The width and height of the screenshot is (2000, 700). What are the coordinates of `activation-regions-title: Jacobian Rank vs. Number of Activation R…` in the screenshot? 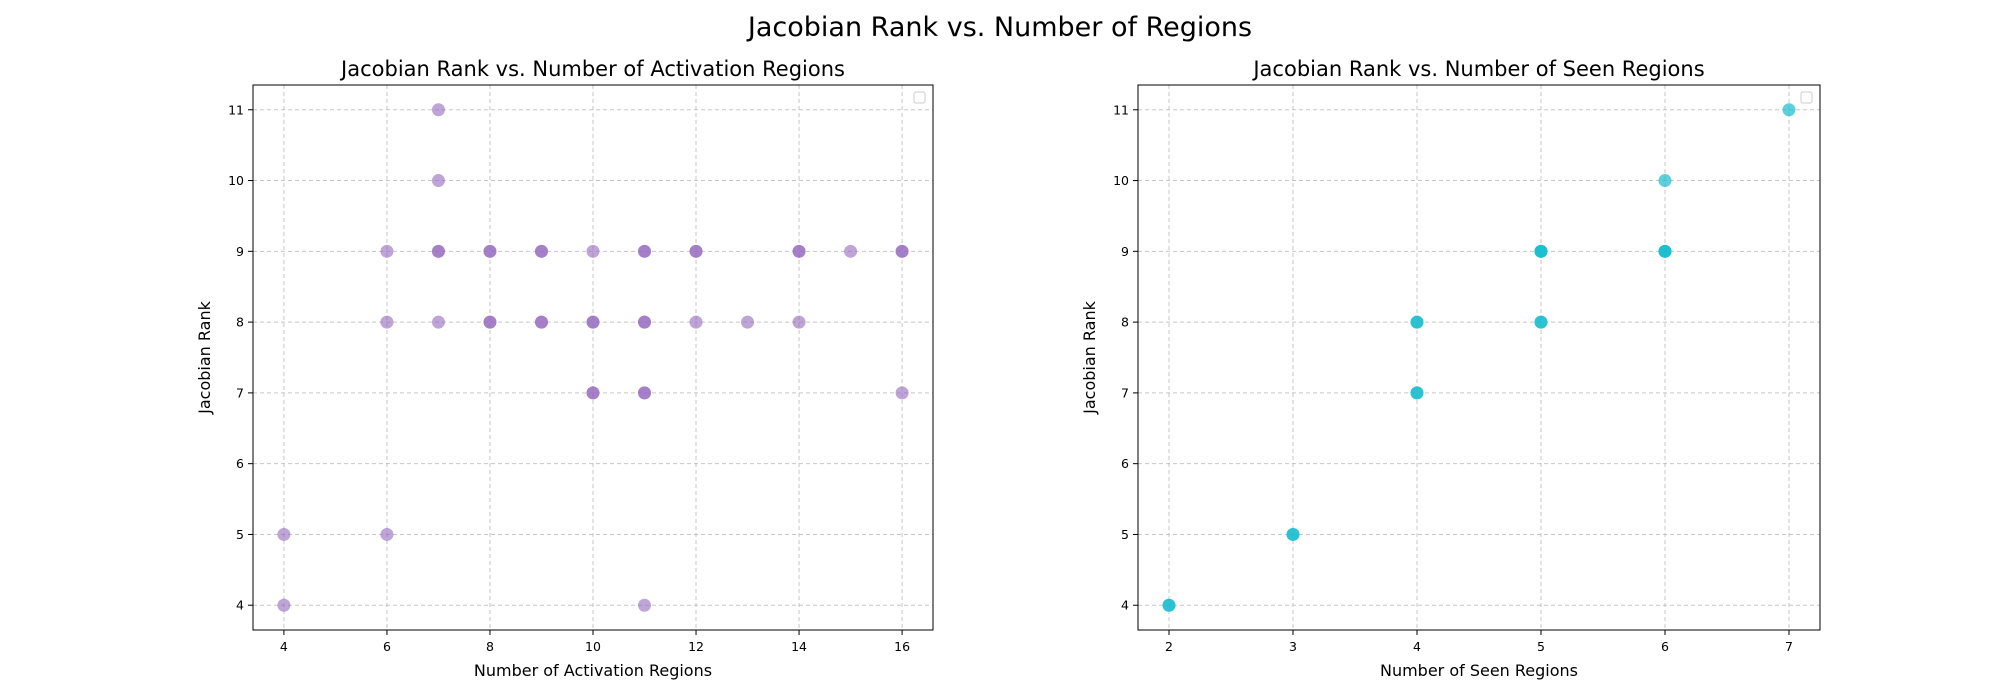 It's located at (592, 69).